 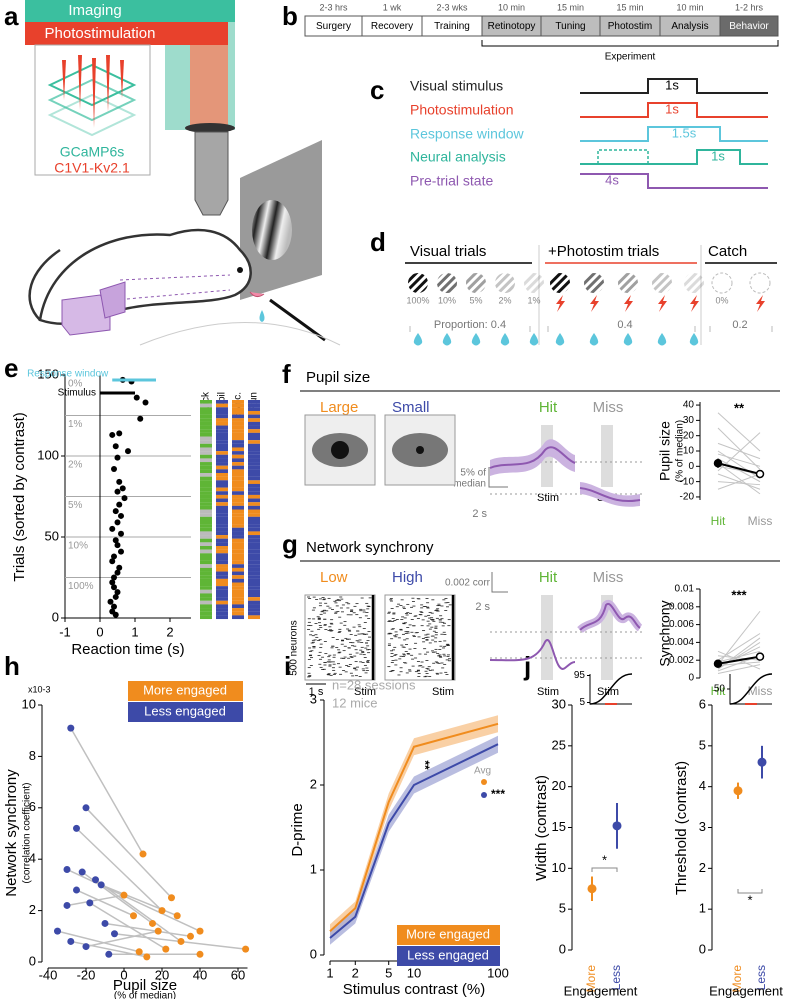 I want to click on scale-label: 2 s, so click(x=482, y=607).